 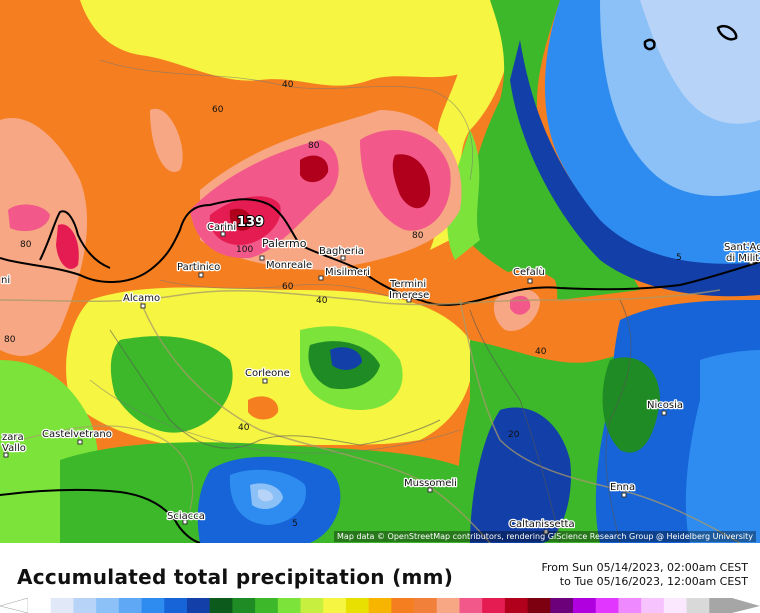 I want to click on precipitation-zone-blue-center, so click(x=346, y=358).